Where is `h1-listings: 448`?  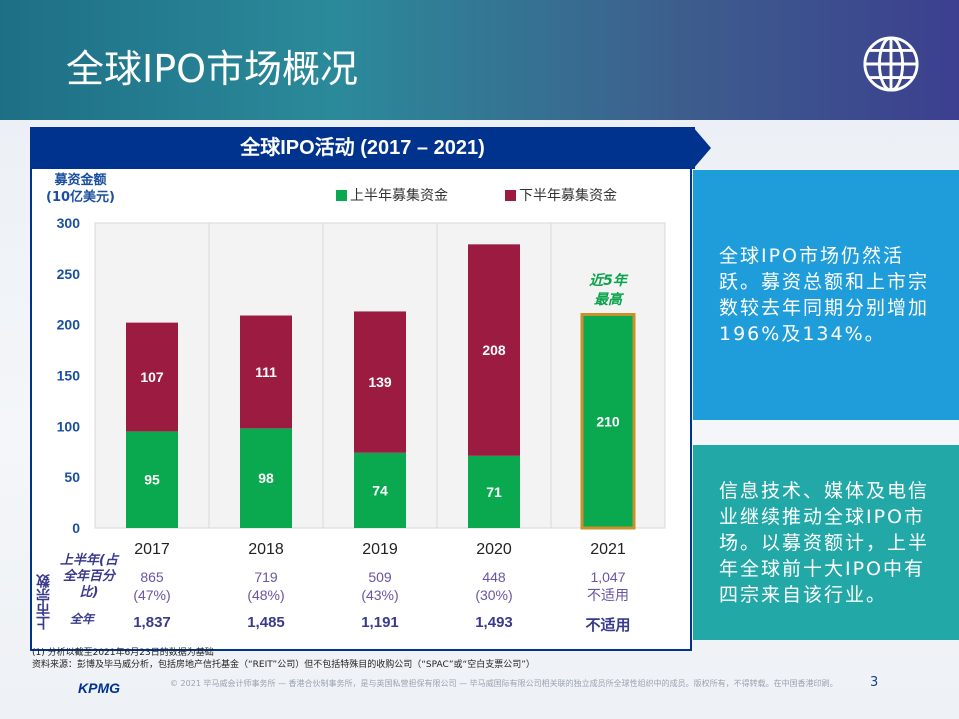 h1-listings: 448 is located at coordinates (494, 577).